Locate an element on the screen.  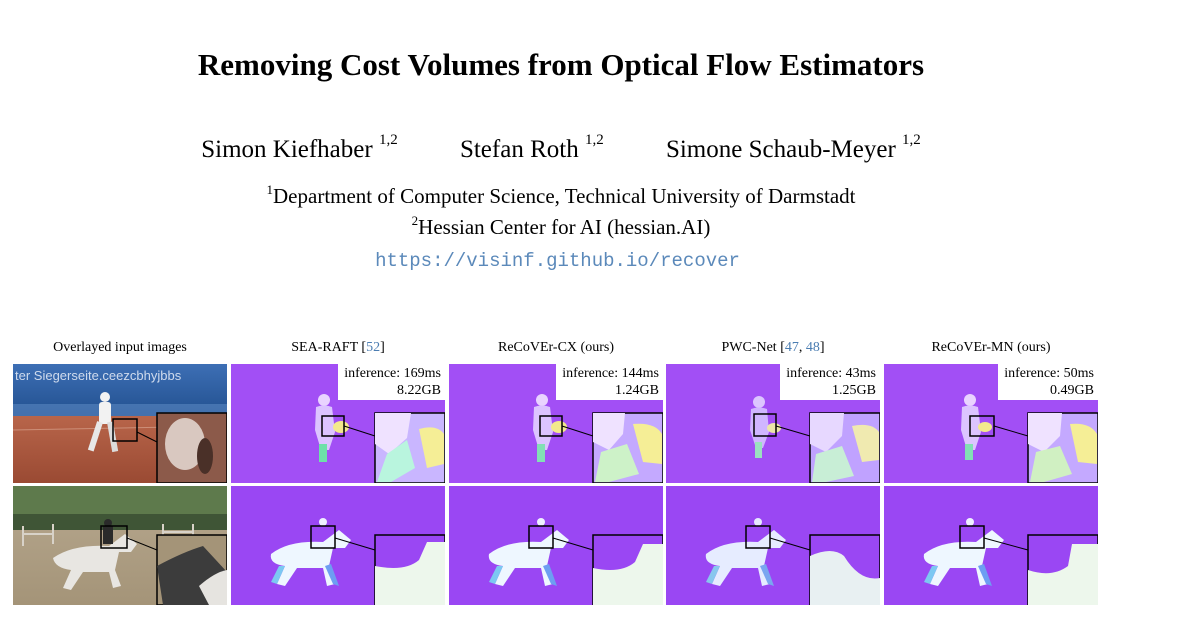
metrics-badge: inference: 50ms 0.49GB is located at coordinates (1048, 382).